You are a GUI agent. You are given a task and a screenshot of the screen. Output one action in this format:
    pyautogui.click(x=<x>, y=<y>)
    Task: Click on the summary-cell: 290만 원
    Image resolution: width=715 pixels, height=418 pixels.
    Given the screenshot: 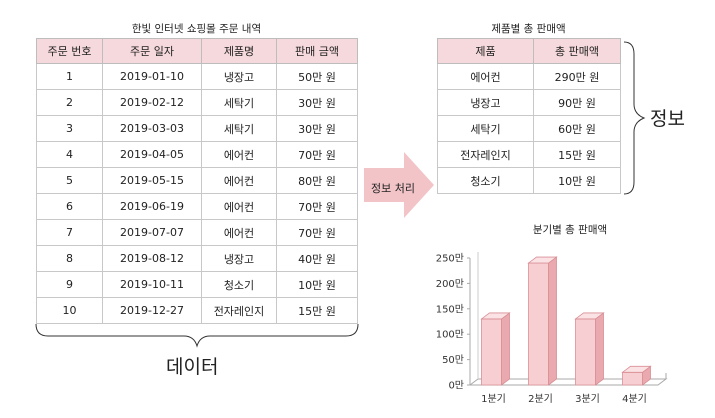 What is the action you would take?
    pyautogui.click(x=577, y=76)
    